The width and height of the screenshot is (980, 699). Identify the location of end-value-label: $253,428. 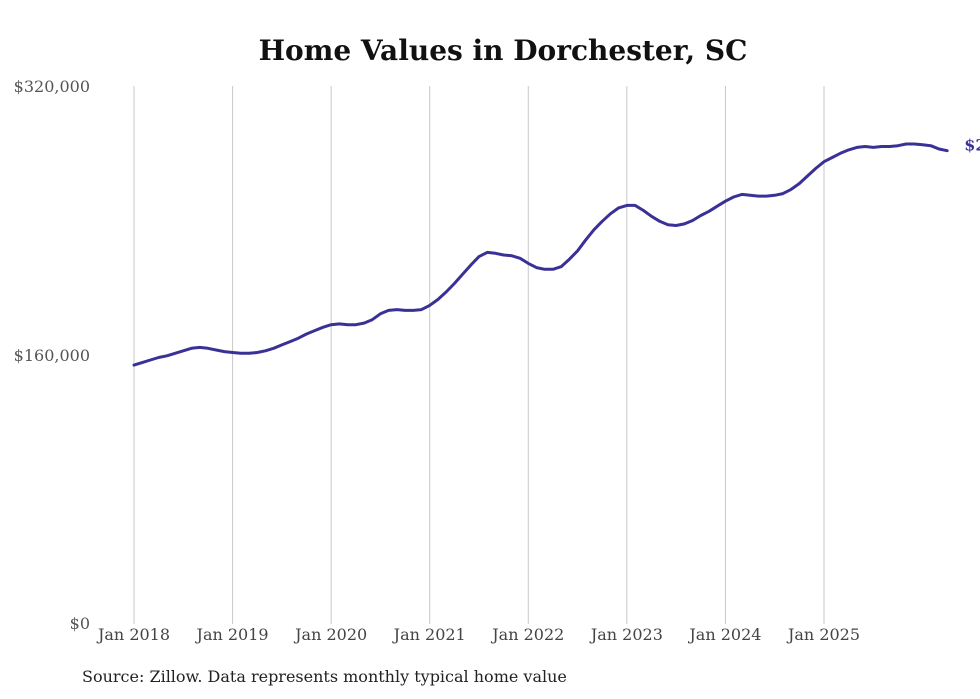
(972, 145).